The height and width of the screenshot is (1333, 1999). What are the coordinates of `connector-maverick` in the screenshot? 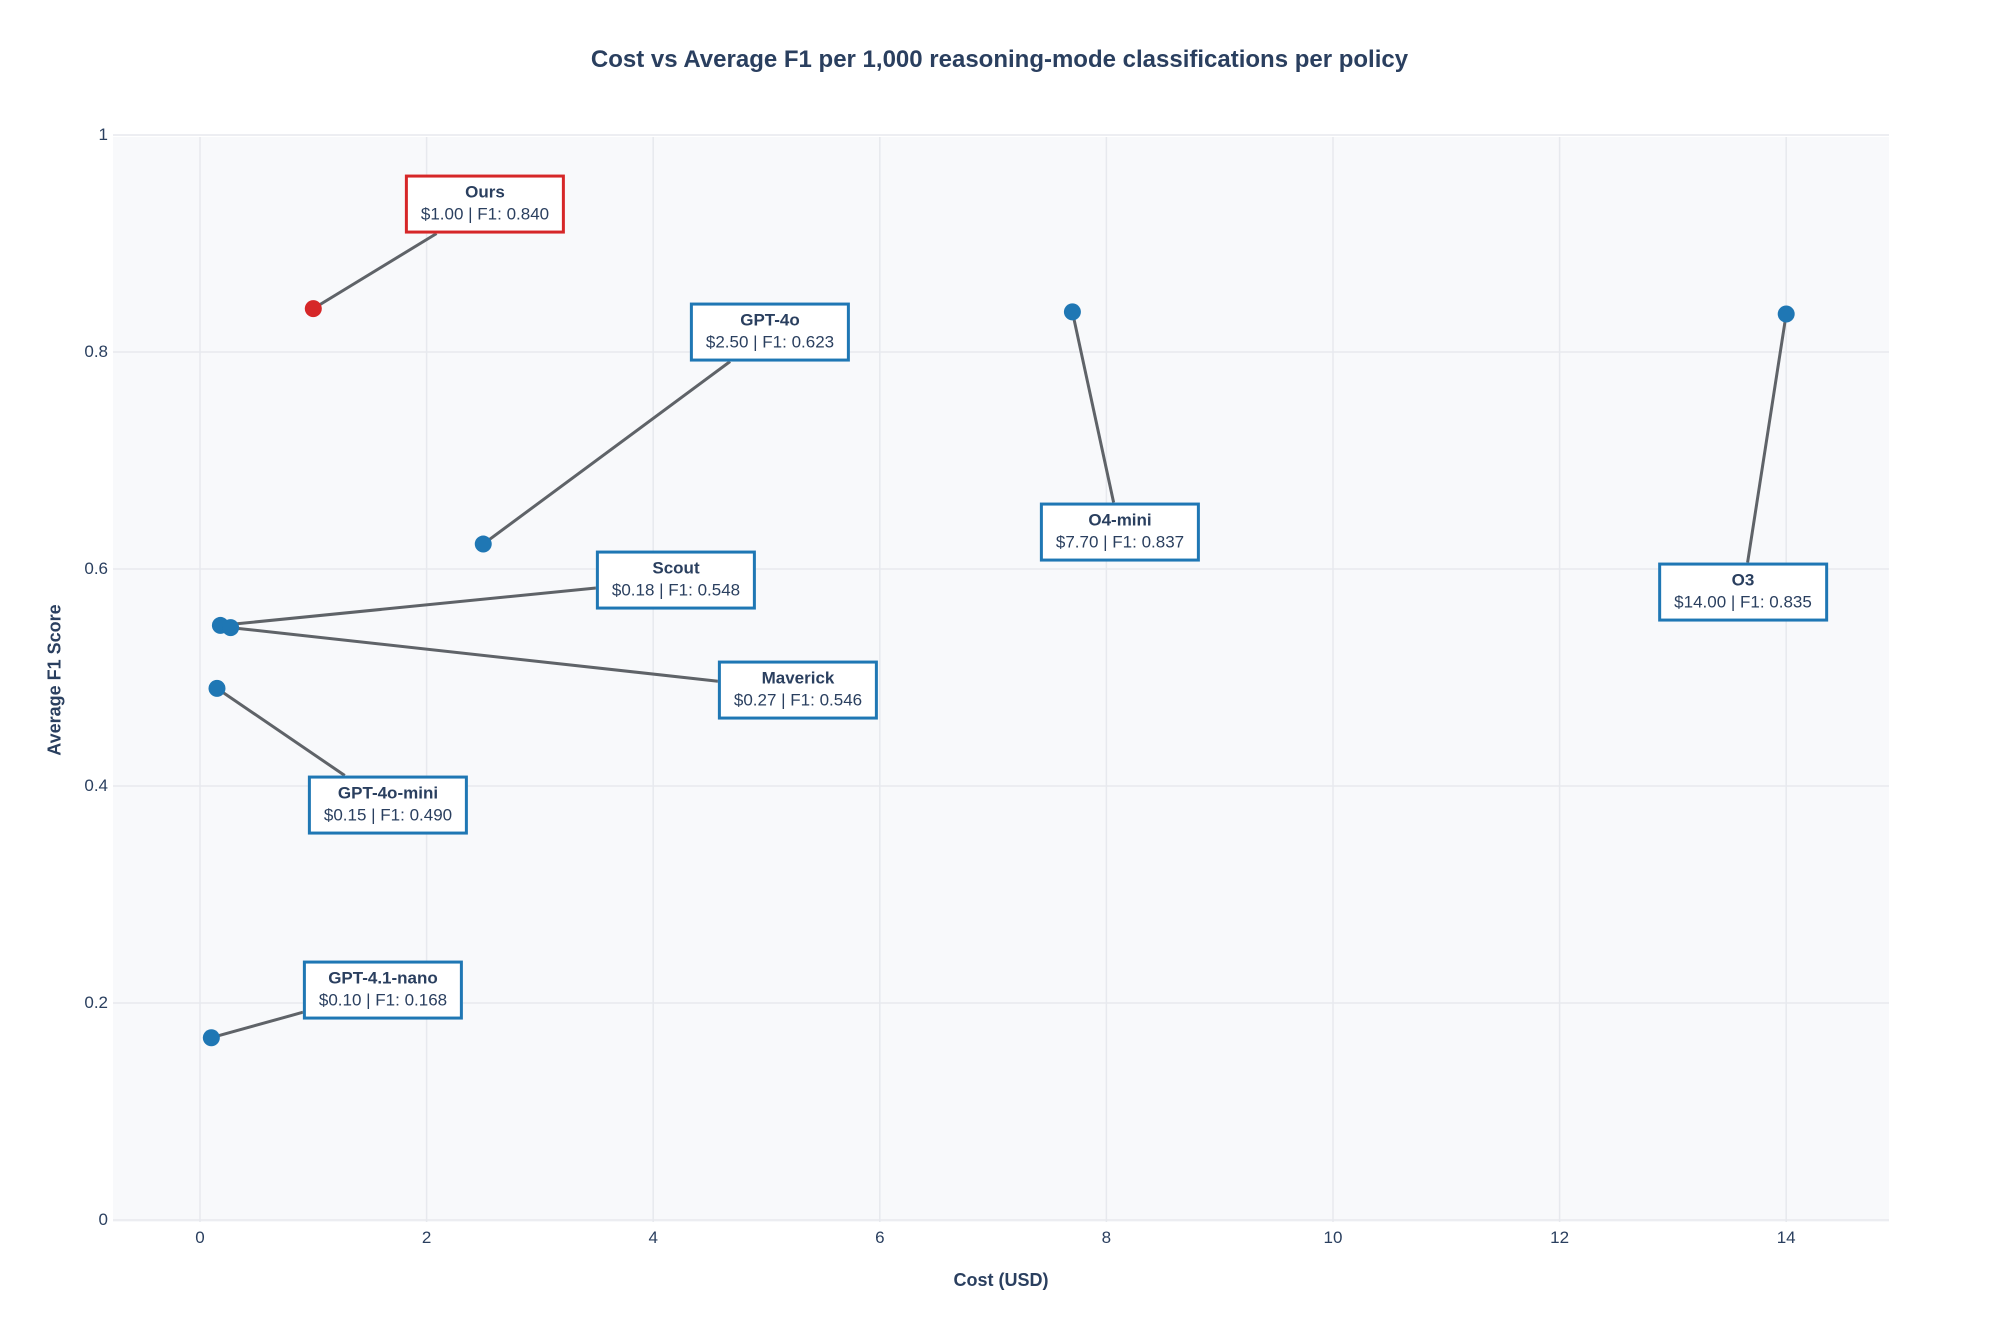 It's located at (474, 654).